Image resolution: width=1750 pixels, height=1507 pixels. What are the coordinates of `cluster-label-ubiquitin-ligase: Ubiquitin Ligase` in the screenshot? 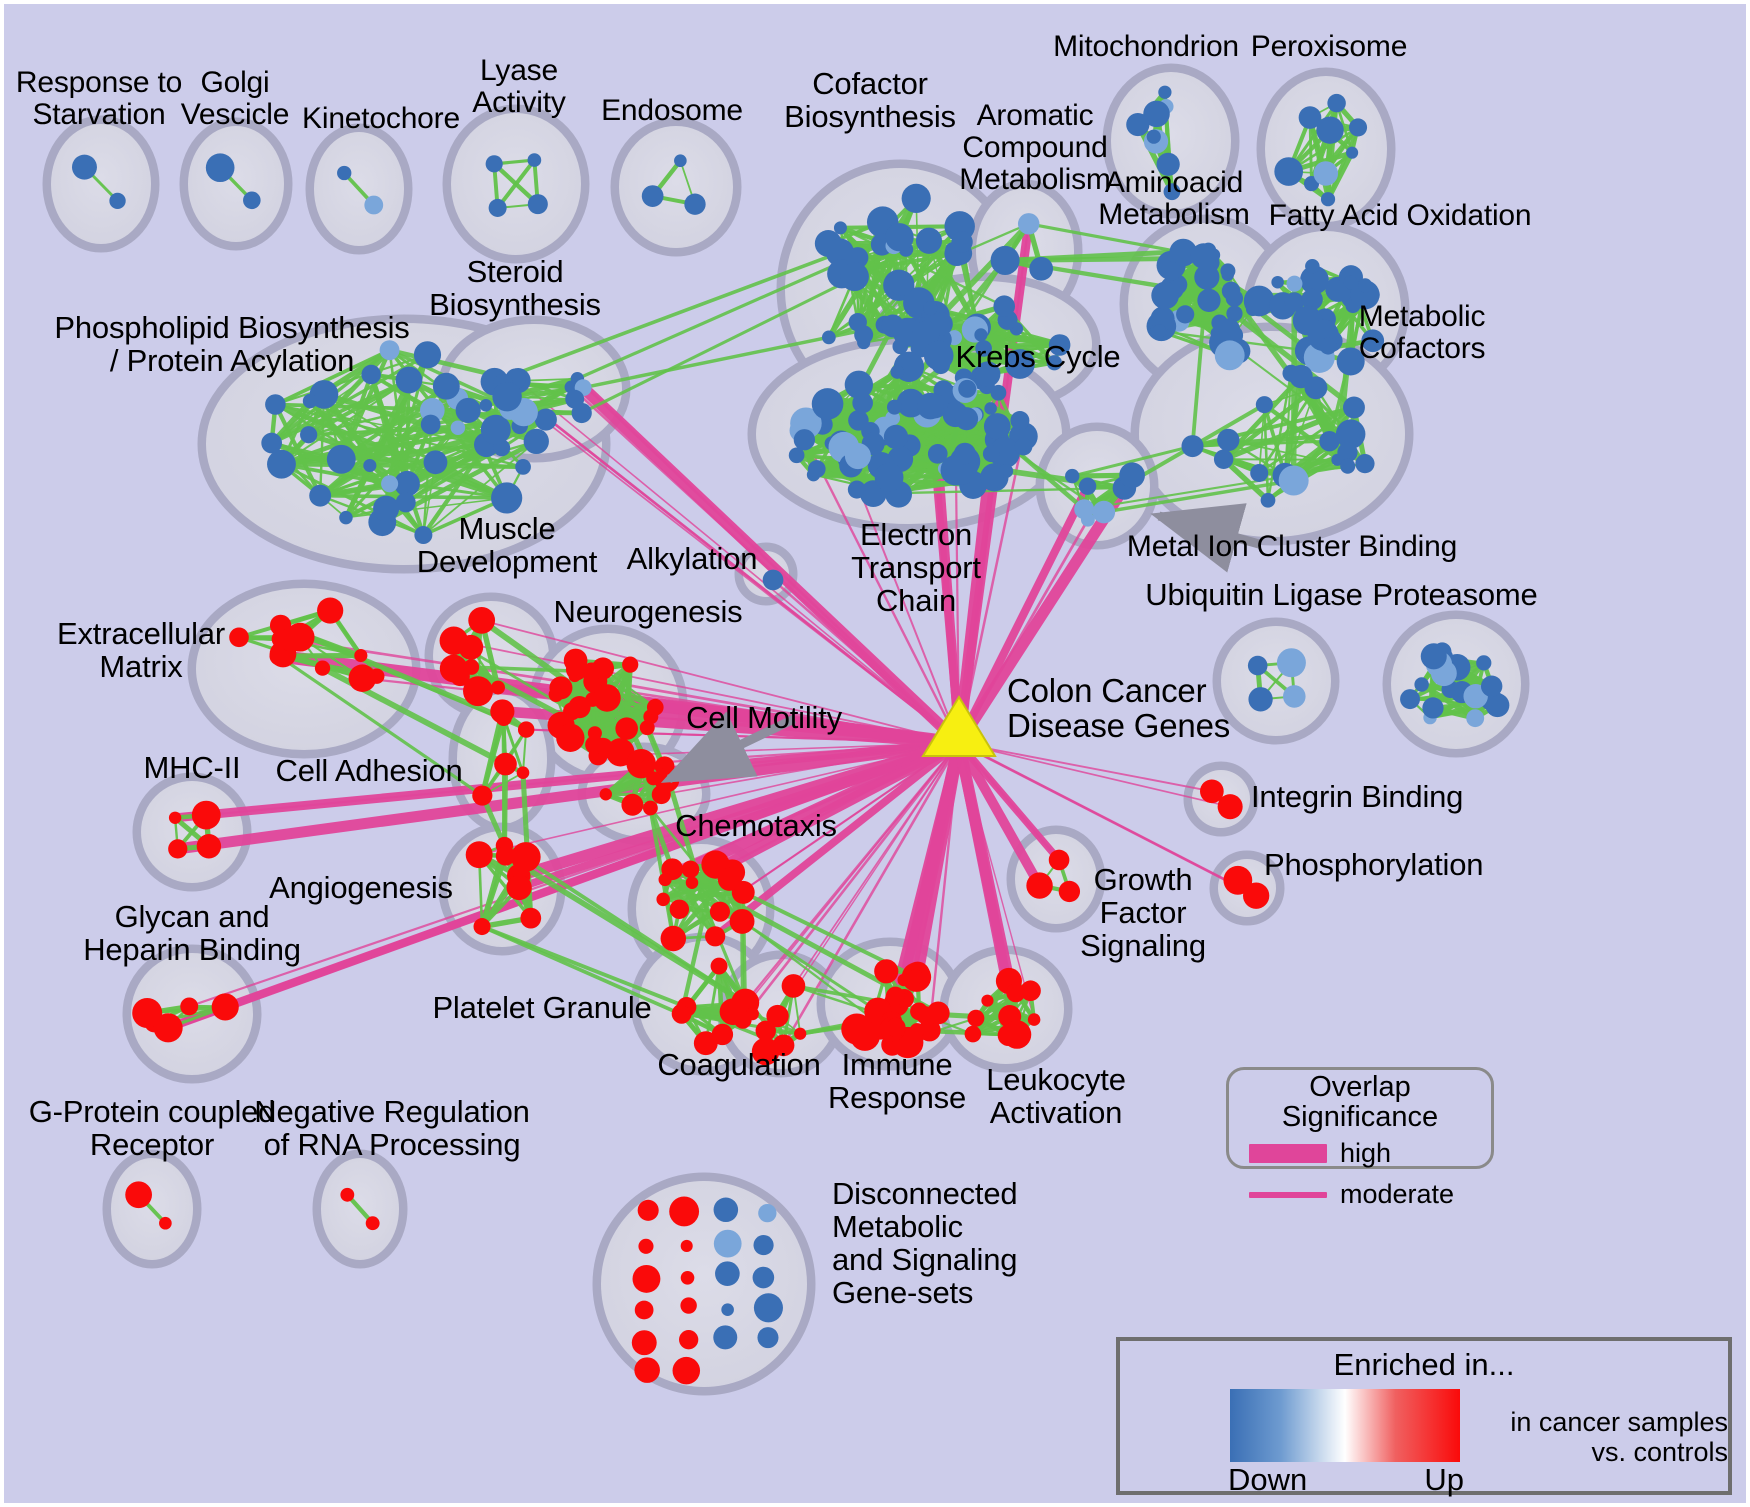 It's located at (1254, 594).